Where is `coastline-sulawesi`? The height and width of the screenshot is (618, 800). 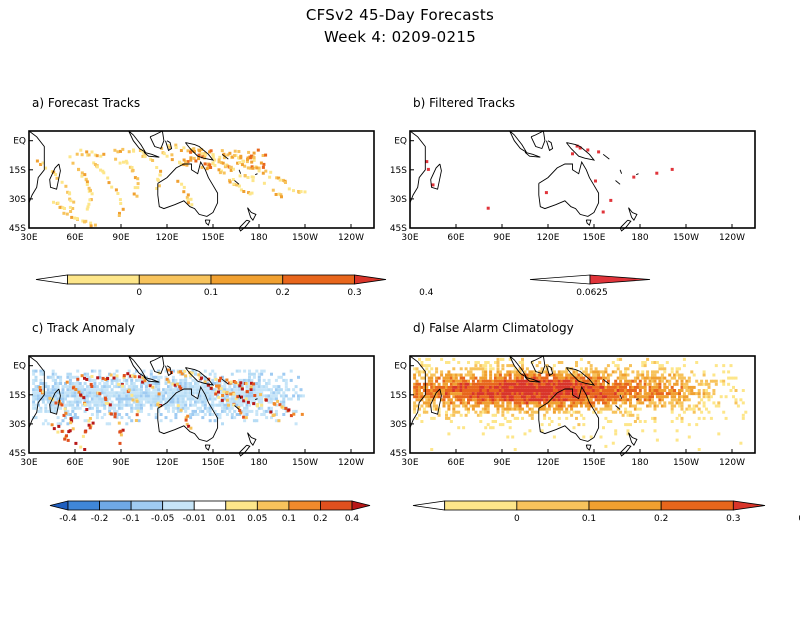 coastline-sulawesi is located at coordinates (550, 371).